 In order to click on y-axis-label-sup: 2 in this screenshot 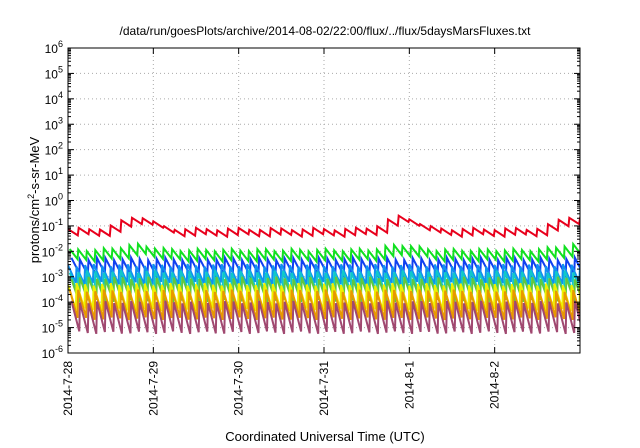, I will do `click(31, 196)`.